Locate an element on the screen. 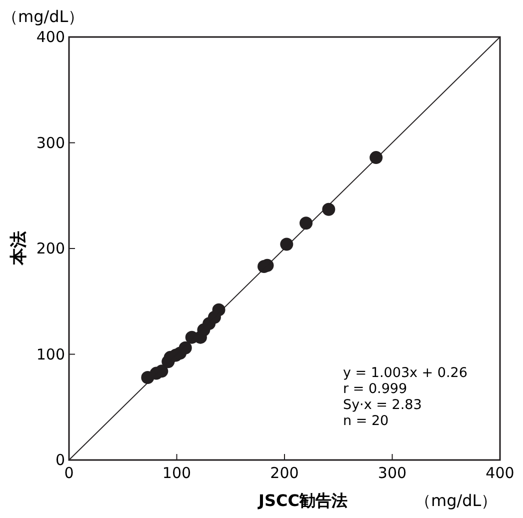  x-tick-label: 200 is located at coordinates (284, 473).